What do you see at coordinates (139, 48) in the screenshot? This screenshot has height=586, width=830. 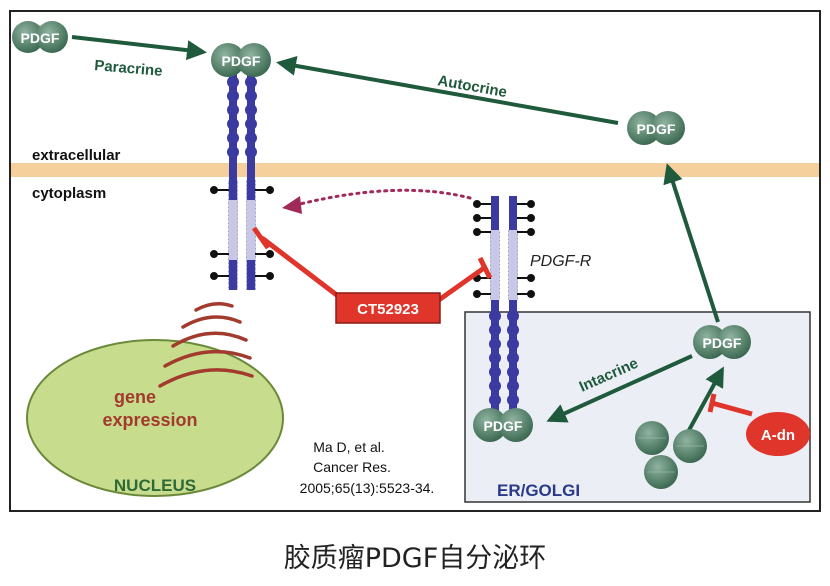 I see `paracrine-arrow` at bounding box center [139, 48].